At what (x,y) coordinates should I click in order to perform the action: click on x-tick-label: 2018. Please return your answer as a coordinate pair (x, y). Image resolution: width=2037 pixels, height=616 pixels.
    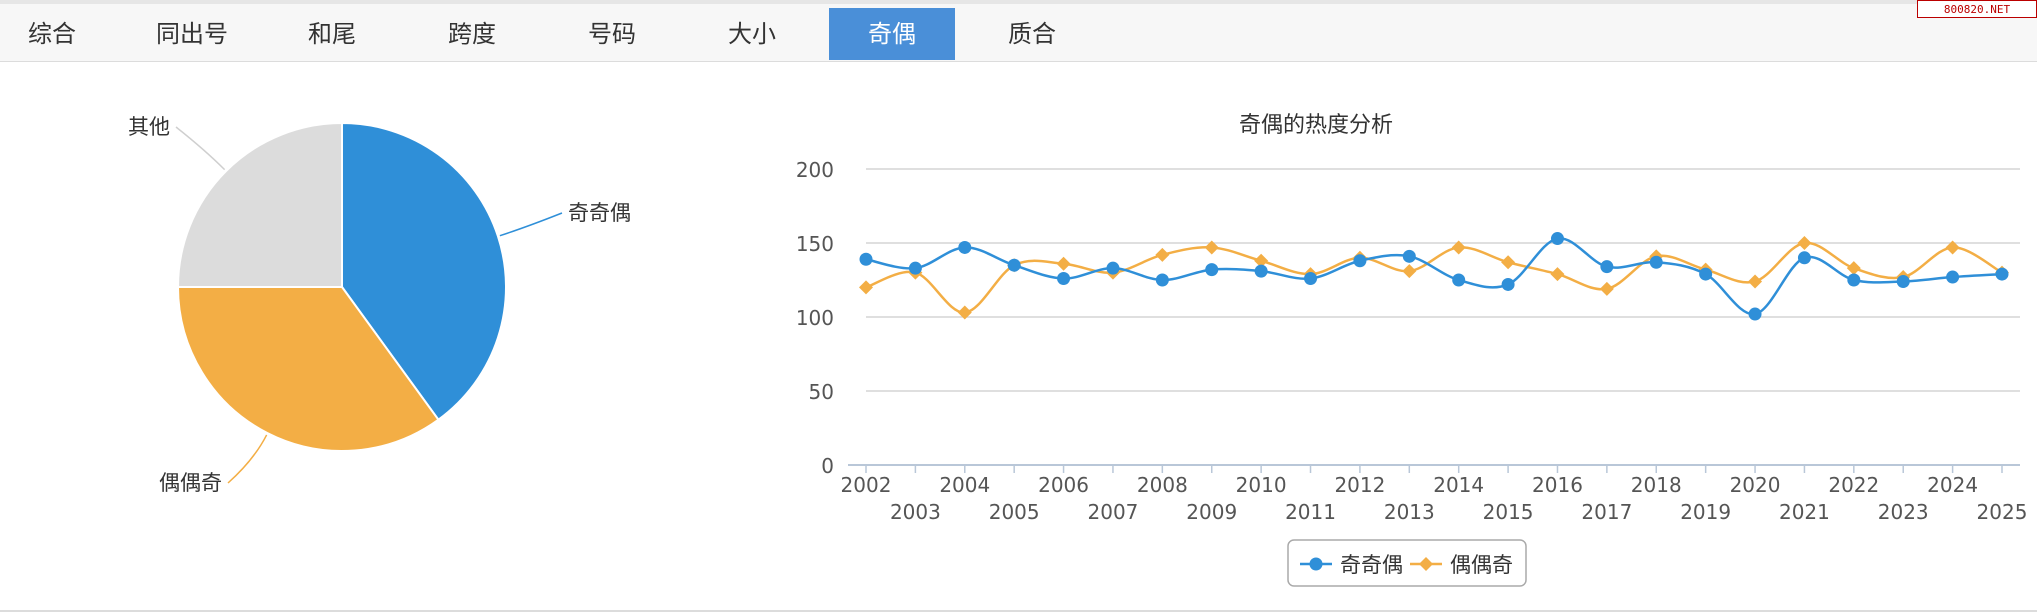
    Looking at the image, I should click on (1656, 485).